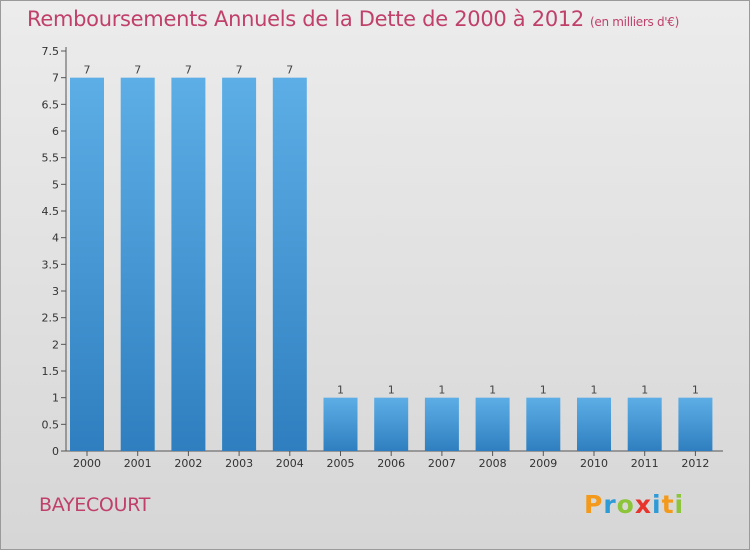 This screenshot has width=750, height=551. What do you see at coordinates (543, 463) in the screenshot?
I see `x-tick-label: 2009` at bounding box center [543, 463].